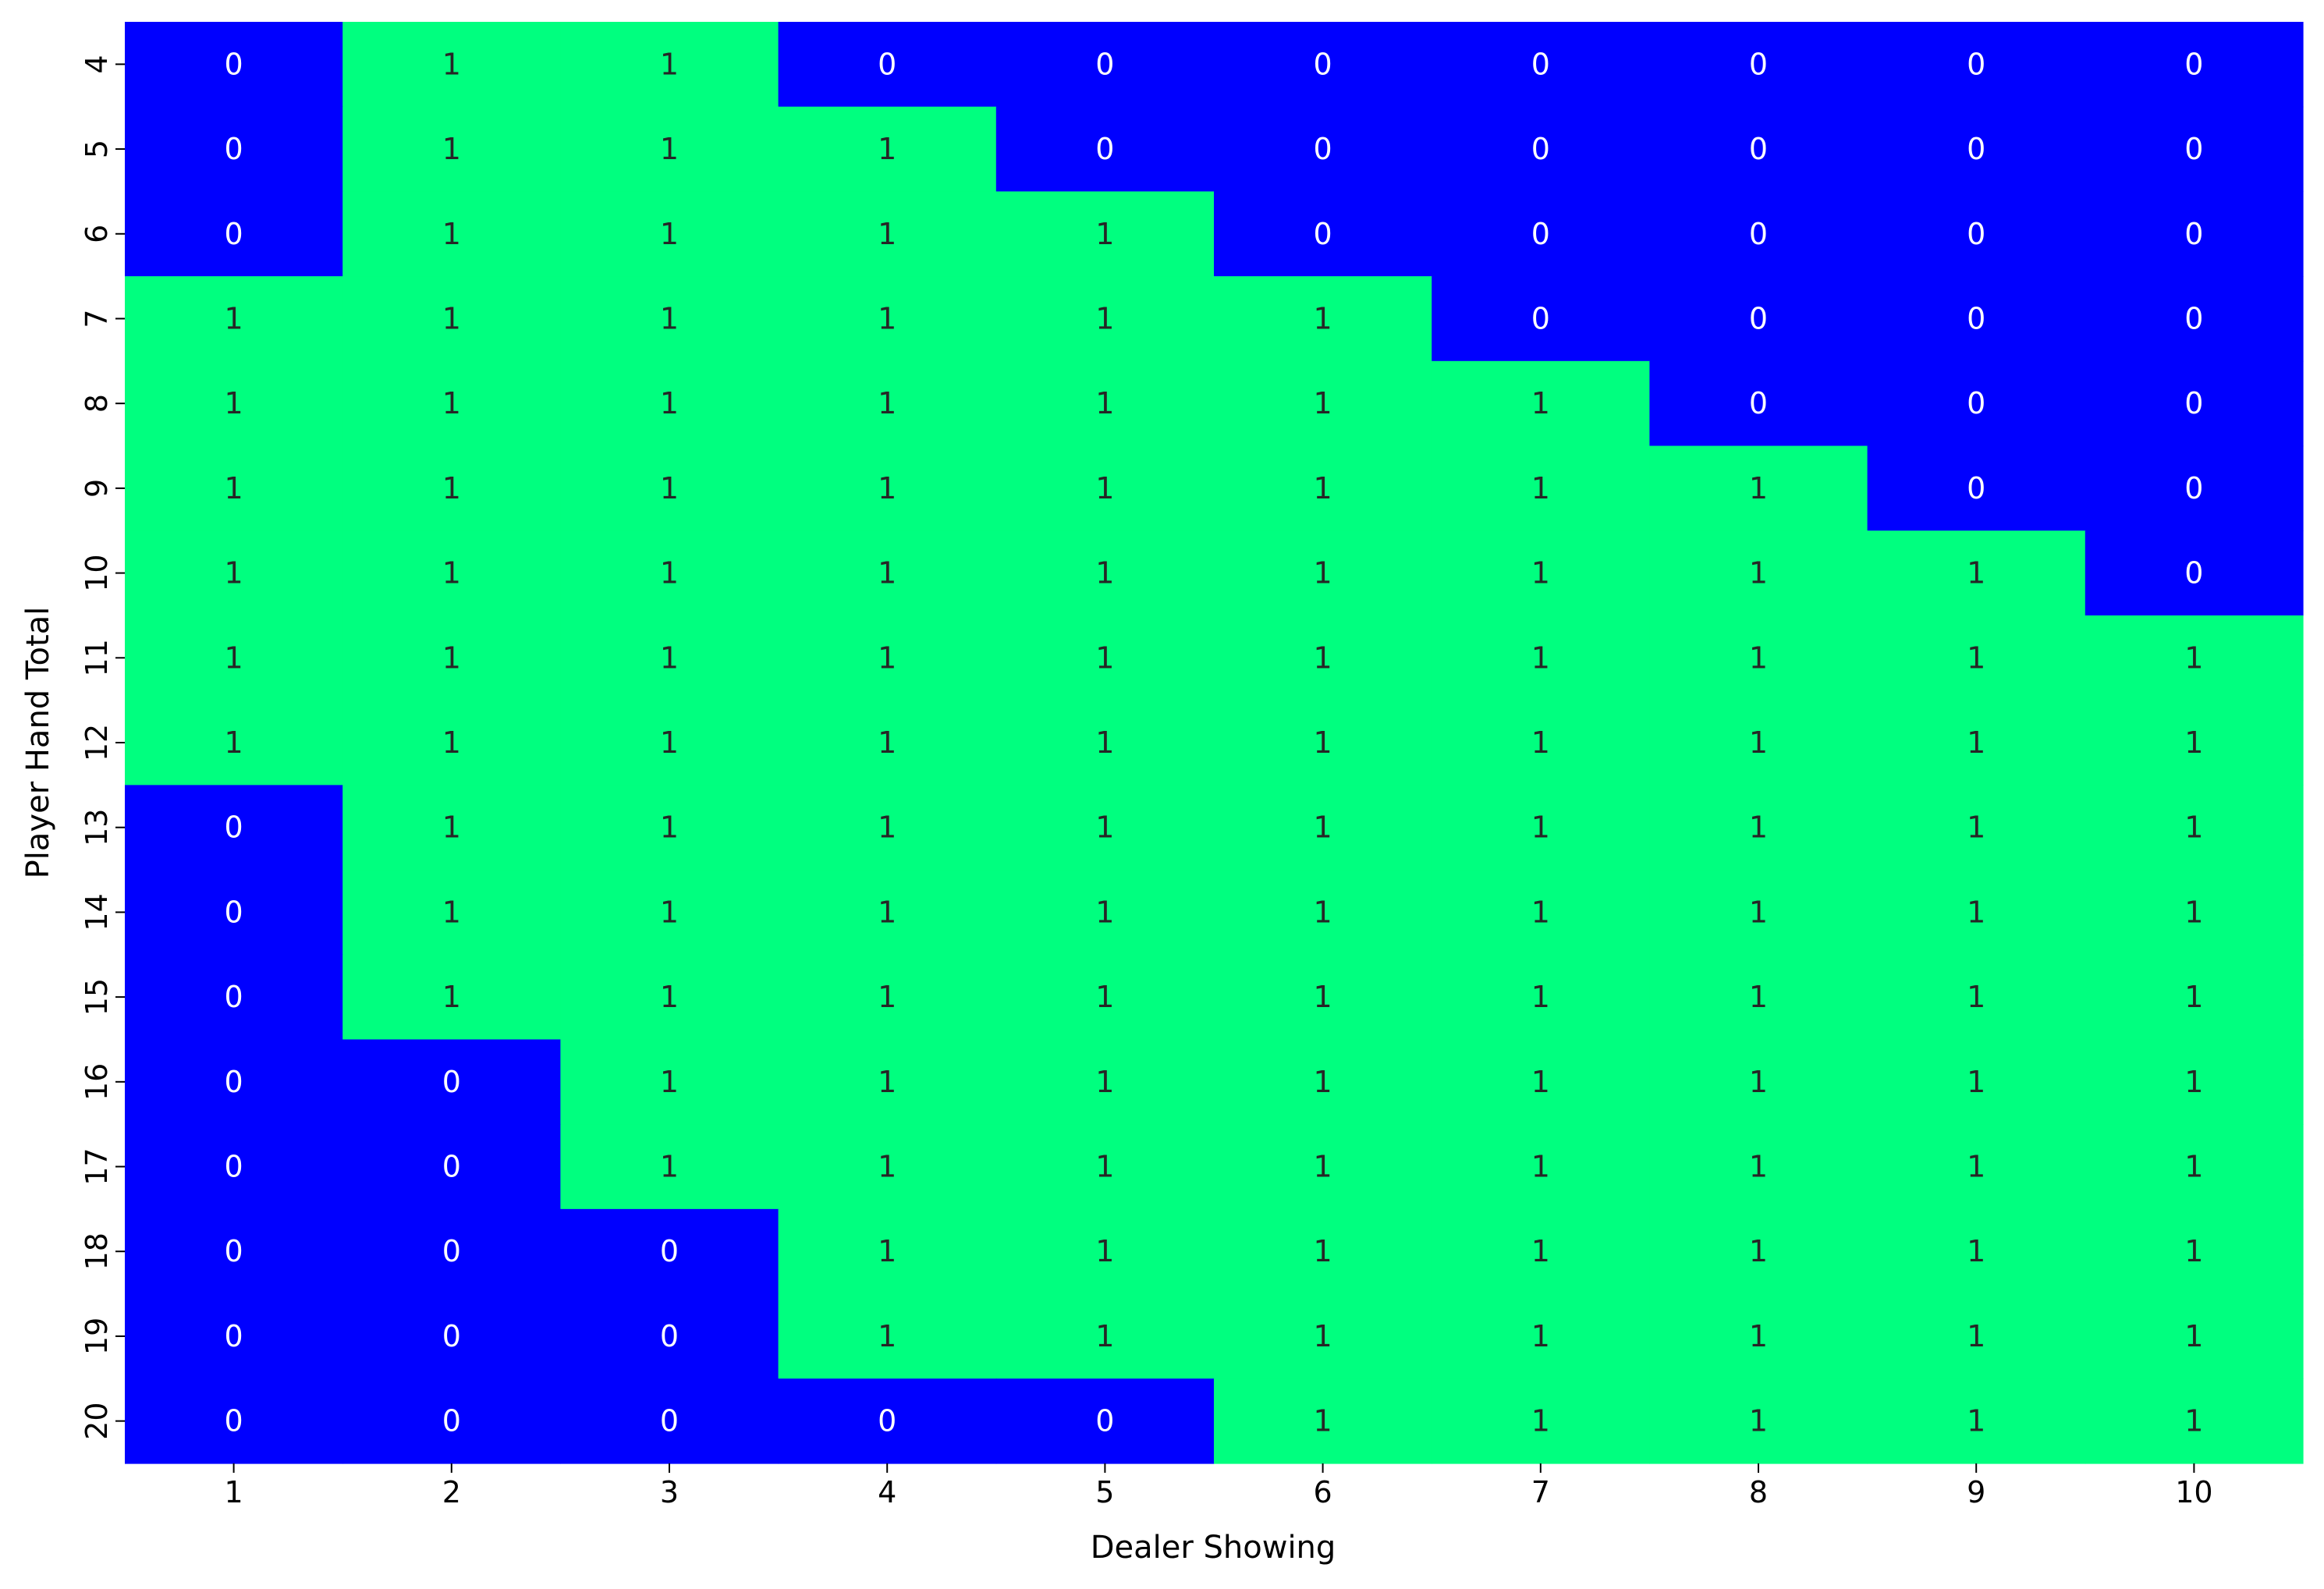 The height and width of the screenshot is (1589, 2324). I want to click on x-tick-label: 1, so click(234, 1492).